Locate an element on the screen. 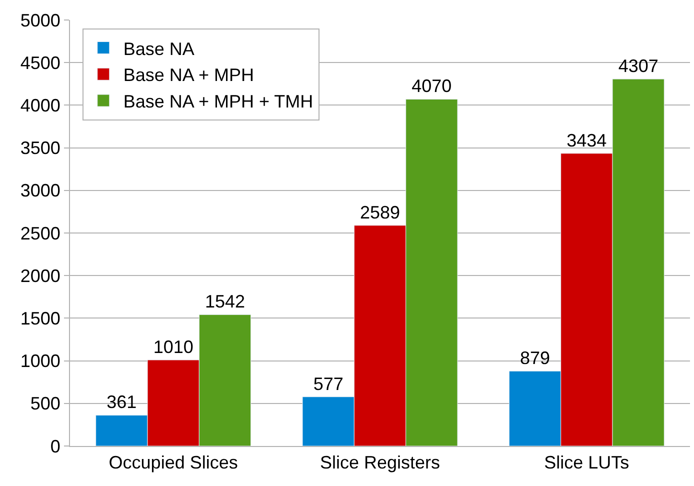  data-label: 4307 is located at coordinates (638, 66).